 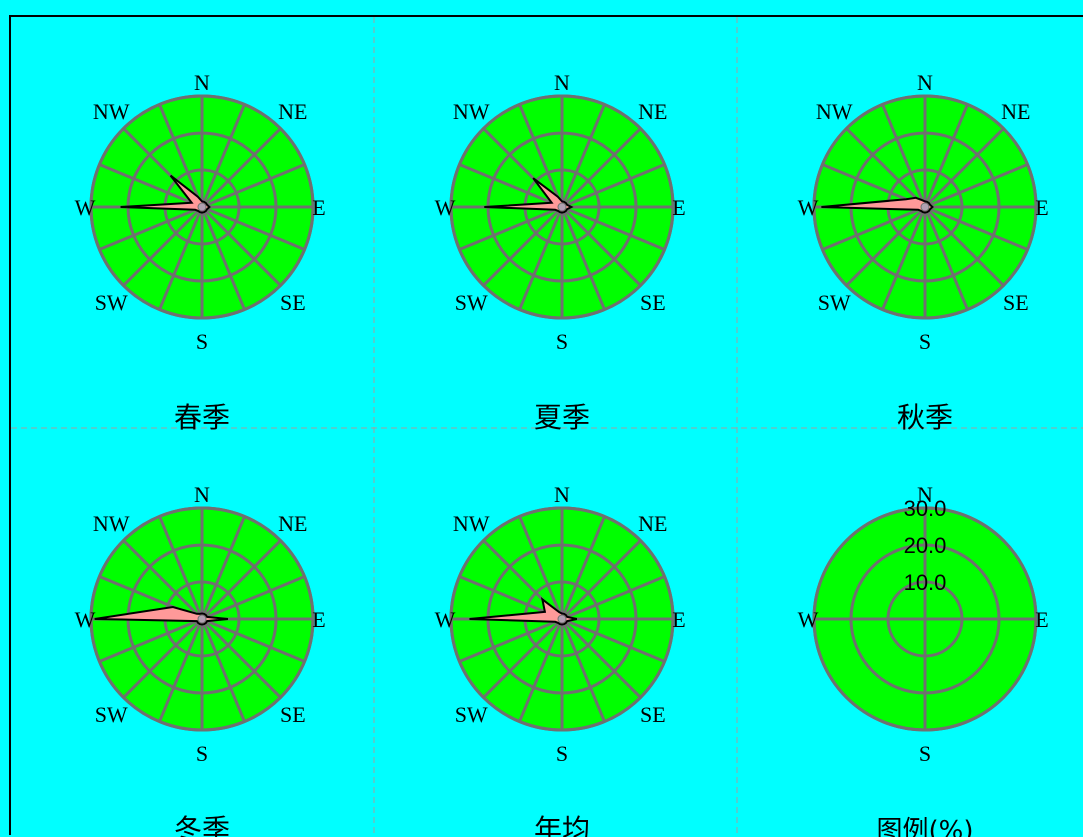 What do you see at coordinates (925, 582) in the screenshot?
I see `legend-ring-label: 10.0` at bounding box center [925, 582].